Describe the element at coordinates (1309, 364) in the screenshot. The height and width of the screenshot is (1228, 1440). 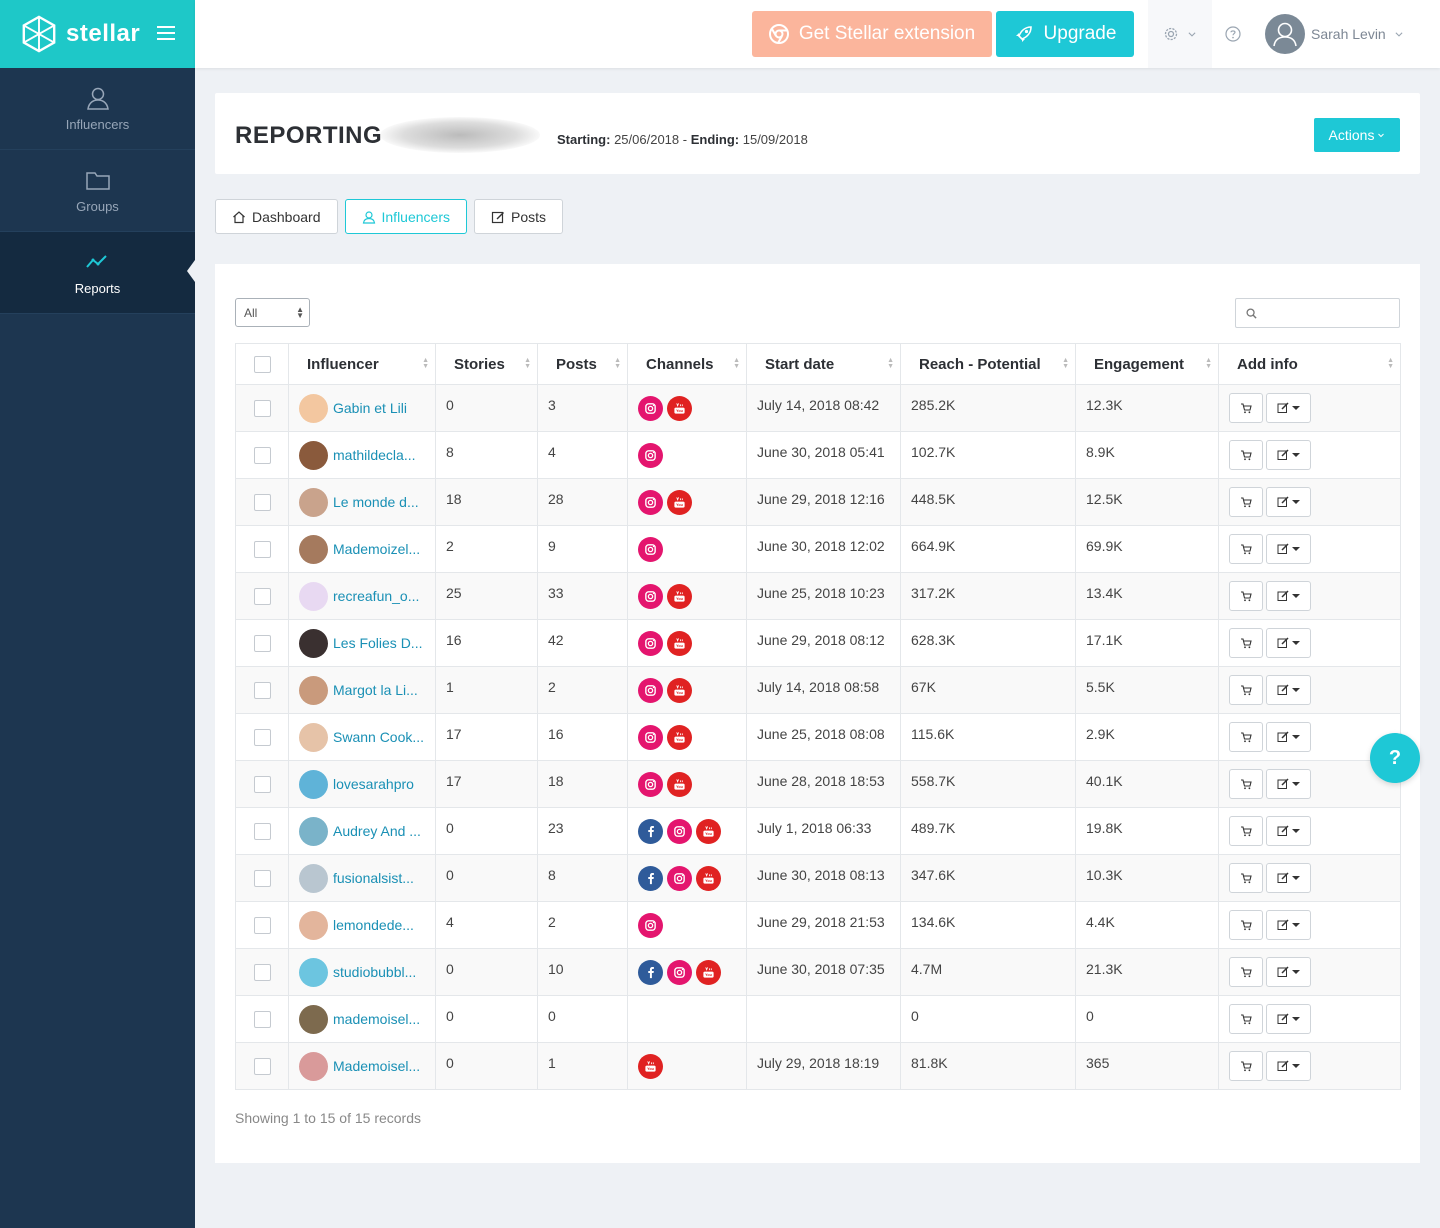
I see `column-header-add-info: Add info ▲ ▼` at that location.